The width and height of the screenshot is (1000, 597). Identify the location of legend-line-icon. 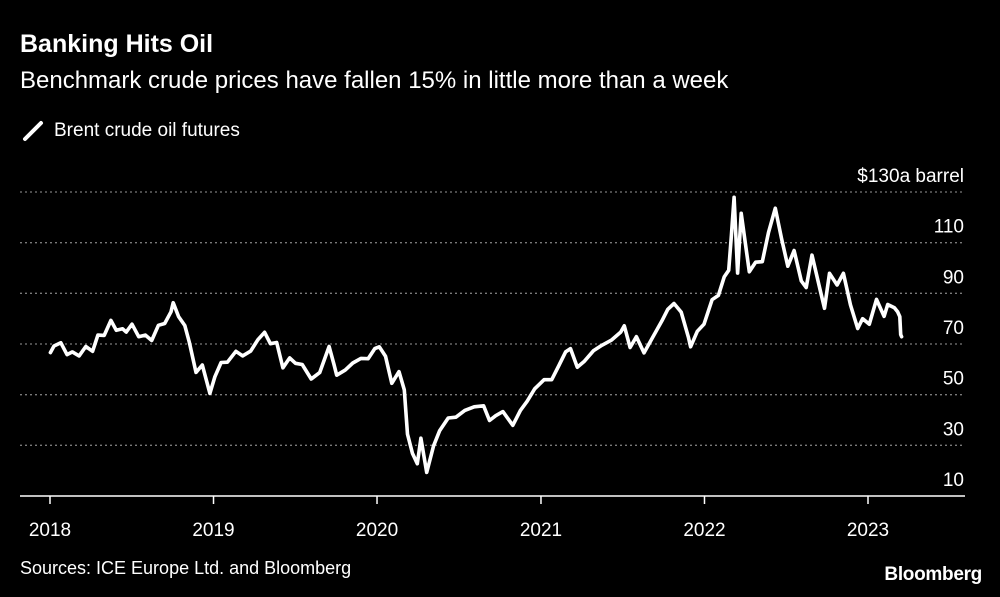
(33, 131).